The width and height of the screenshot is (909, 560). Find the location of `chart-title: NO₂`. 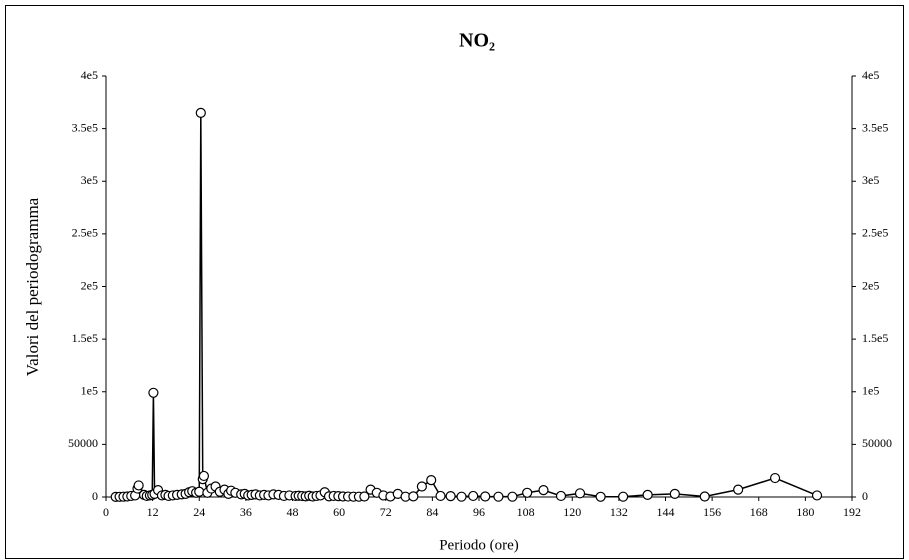

chart-title: NO₂ is located at coordinates (477, 41).